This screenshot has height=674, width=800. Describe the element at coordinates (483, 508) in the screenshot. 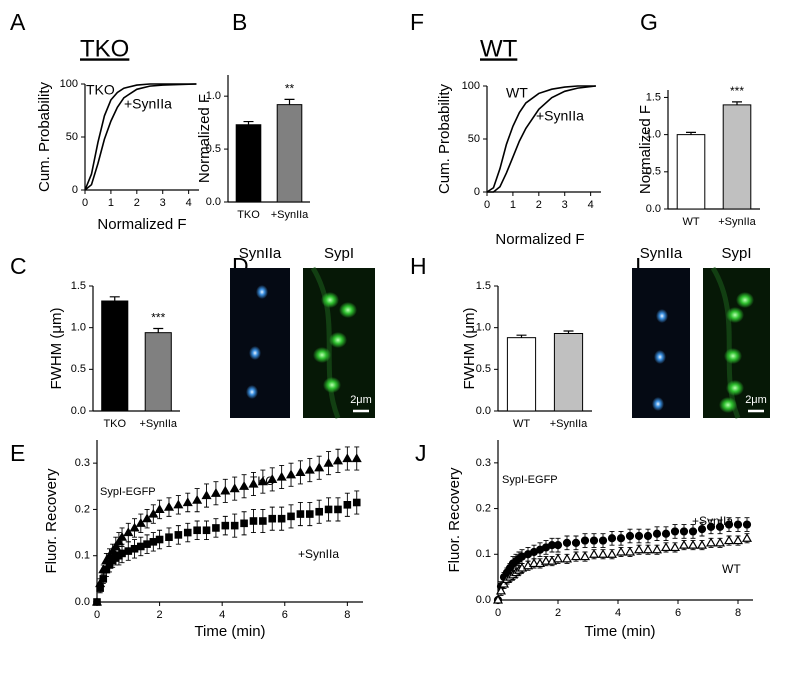

I see `y-tick-label: 0.2` at that location.